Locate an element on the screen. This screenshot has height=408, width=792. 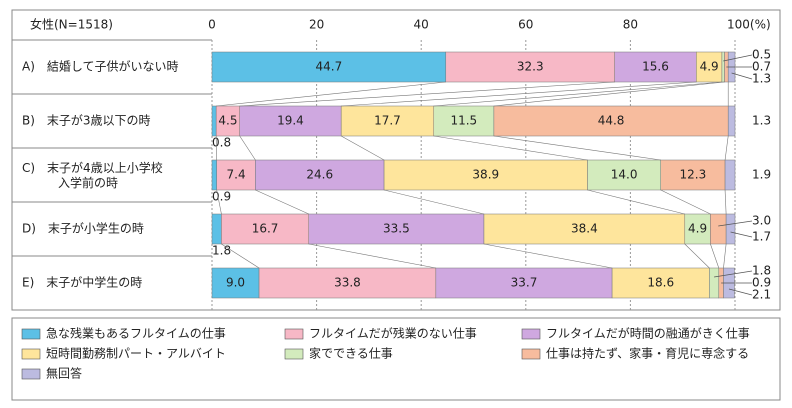
value-label: 38.4 is located at coordinates (584, 229).